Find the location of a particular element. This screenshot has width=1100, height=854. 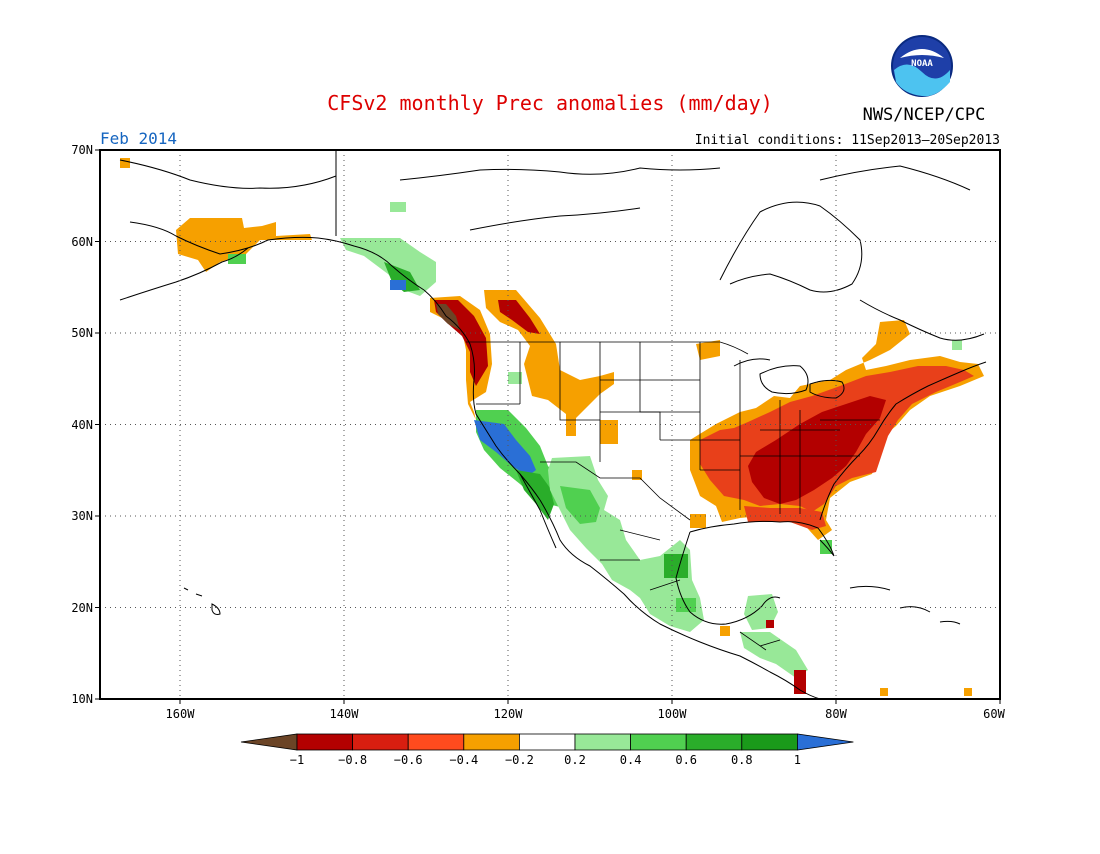

colorado-dry-spot is located at coordinates (609, 432).